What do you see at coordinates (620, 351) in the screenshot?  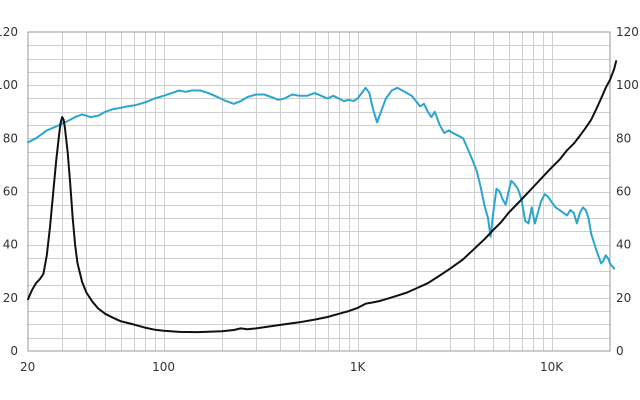 I see `y-tick-label-right: 0` at bounding box center [620, 351].